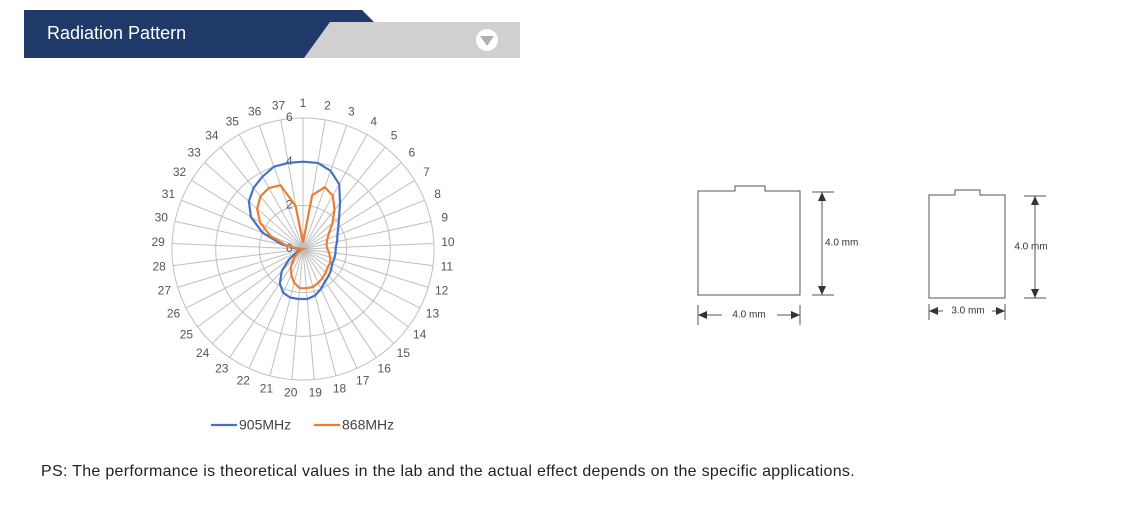  What do you see at coordinates (420, 334) in the screenshot?
I see `category-label: 14` at bounding box center [420, 334].